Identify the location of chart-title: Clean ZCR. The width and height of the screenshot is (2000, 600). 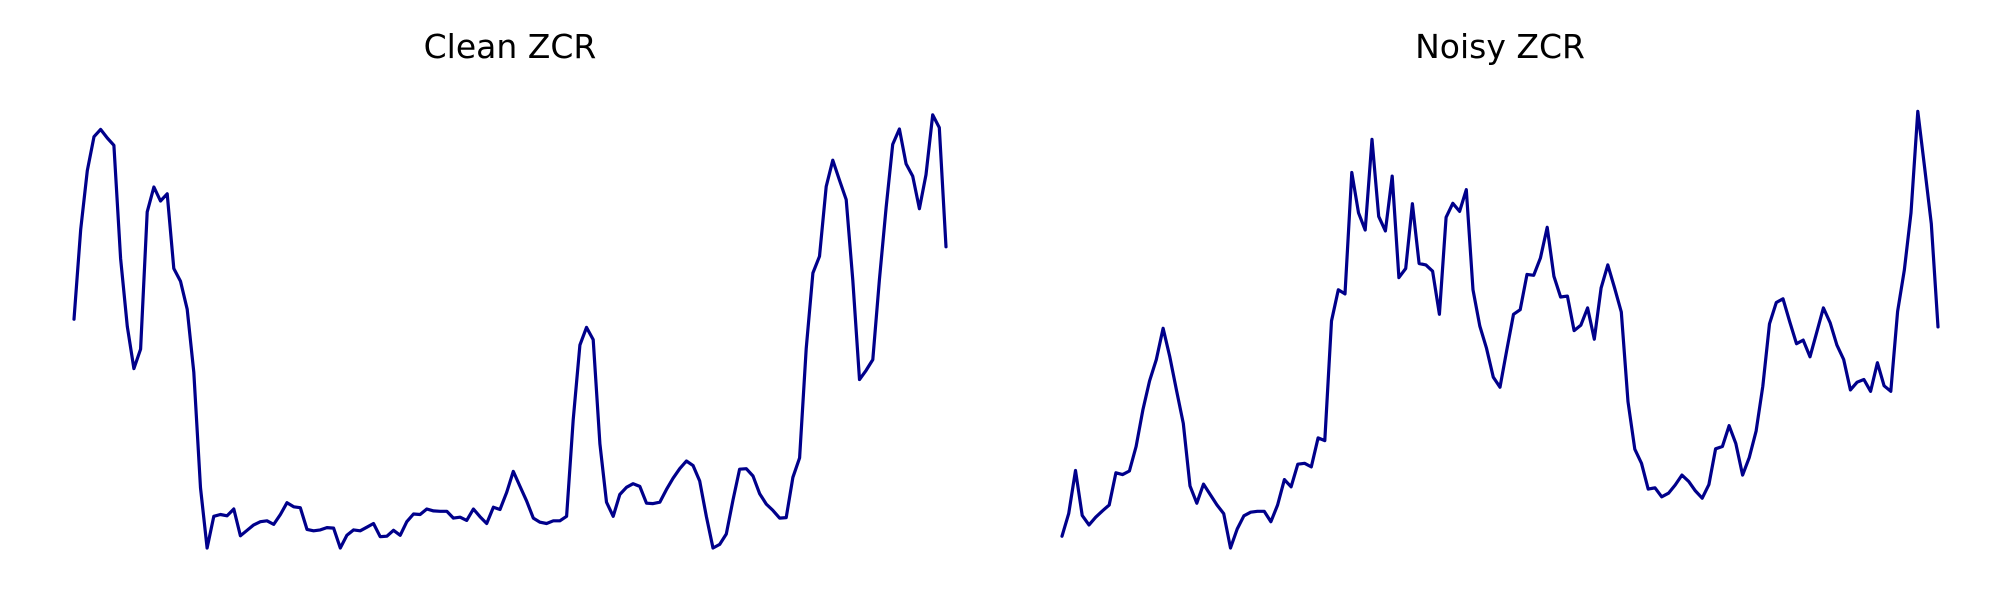
(510, 46).